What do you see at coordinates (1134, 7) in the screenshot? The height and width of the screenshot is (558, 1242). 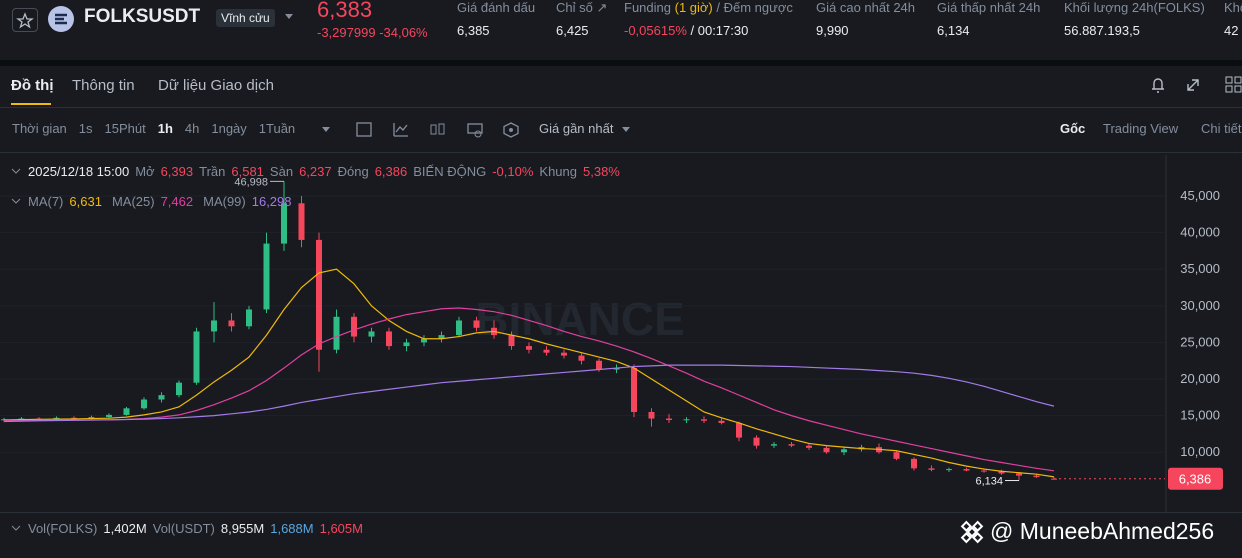 I see `stat-label: Khối lượng 24h(FOLKS)` at bounding box center [1134, 7].